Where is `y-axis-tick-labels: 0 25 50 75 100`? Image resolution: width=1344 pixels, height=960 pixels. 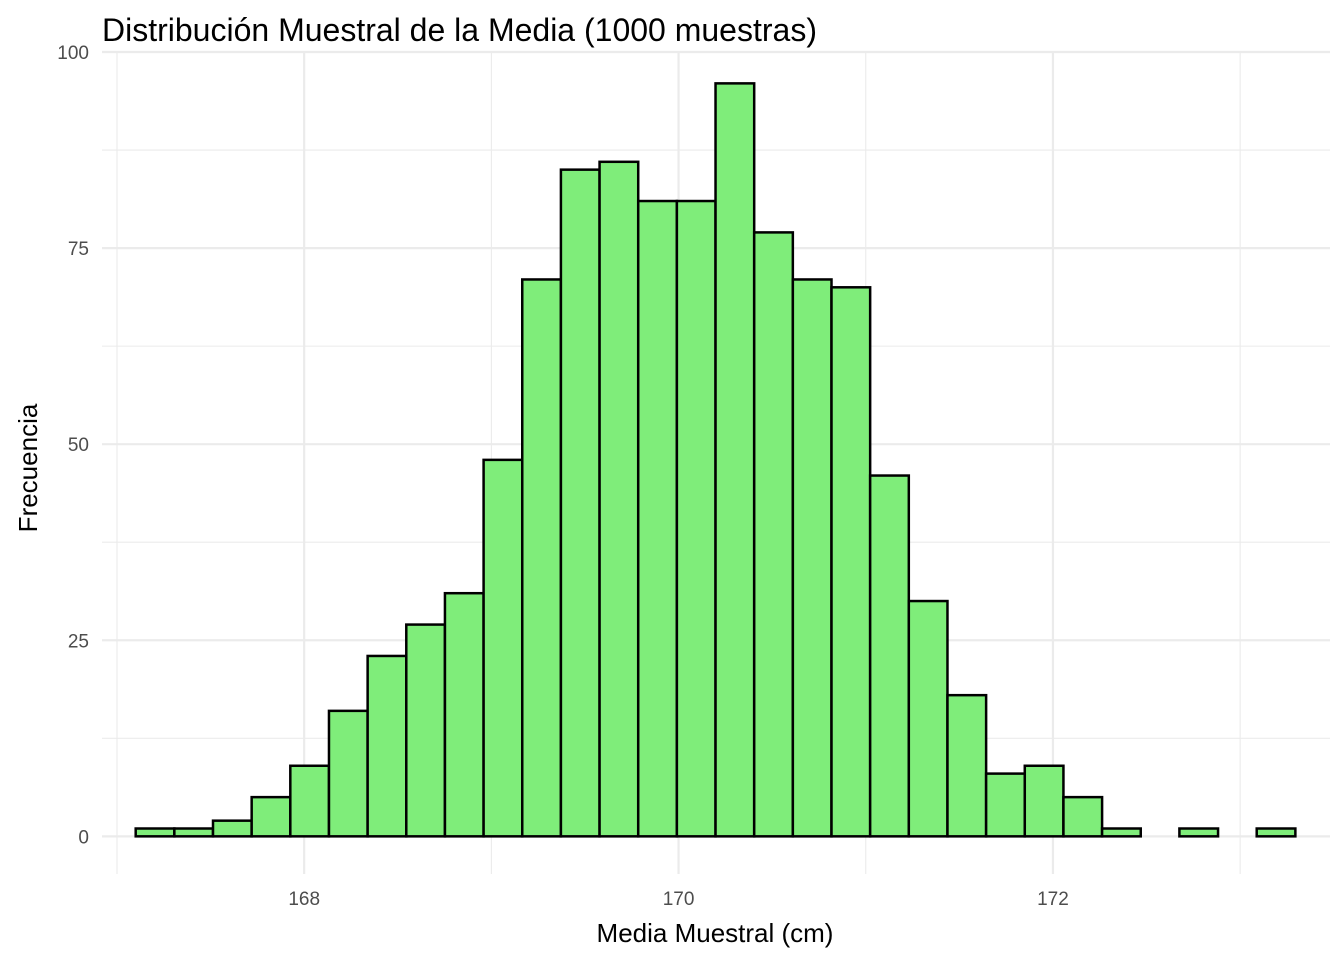
y-axis-tick-labels: 0 25 50 75 100 is located at coordinates (73, 445).